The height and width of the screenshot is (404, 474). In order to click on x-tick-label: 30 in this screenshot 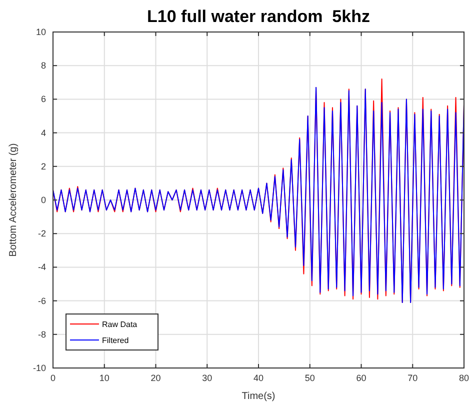, I will do `click(207, 378)`.